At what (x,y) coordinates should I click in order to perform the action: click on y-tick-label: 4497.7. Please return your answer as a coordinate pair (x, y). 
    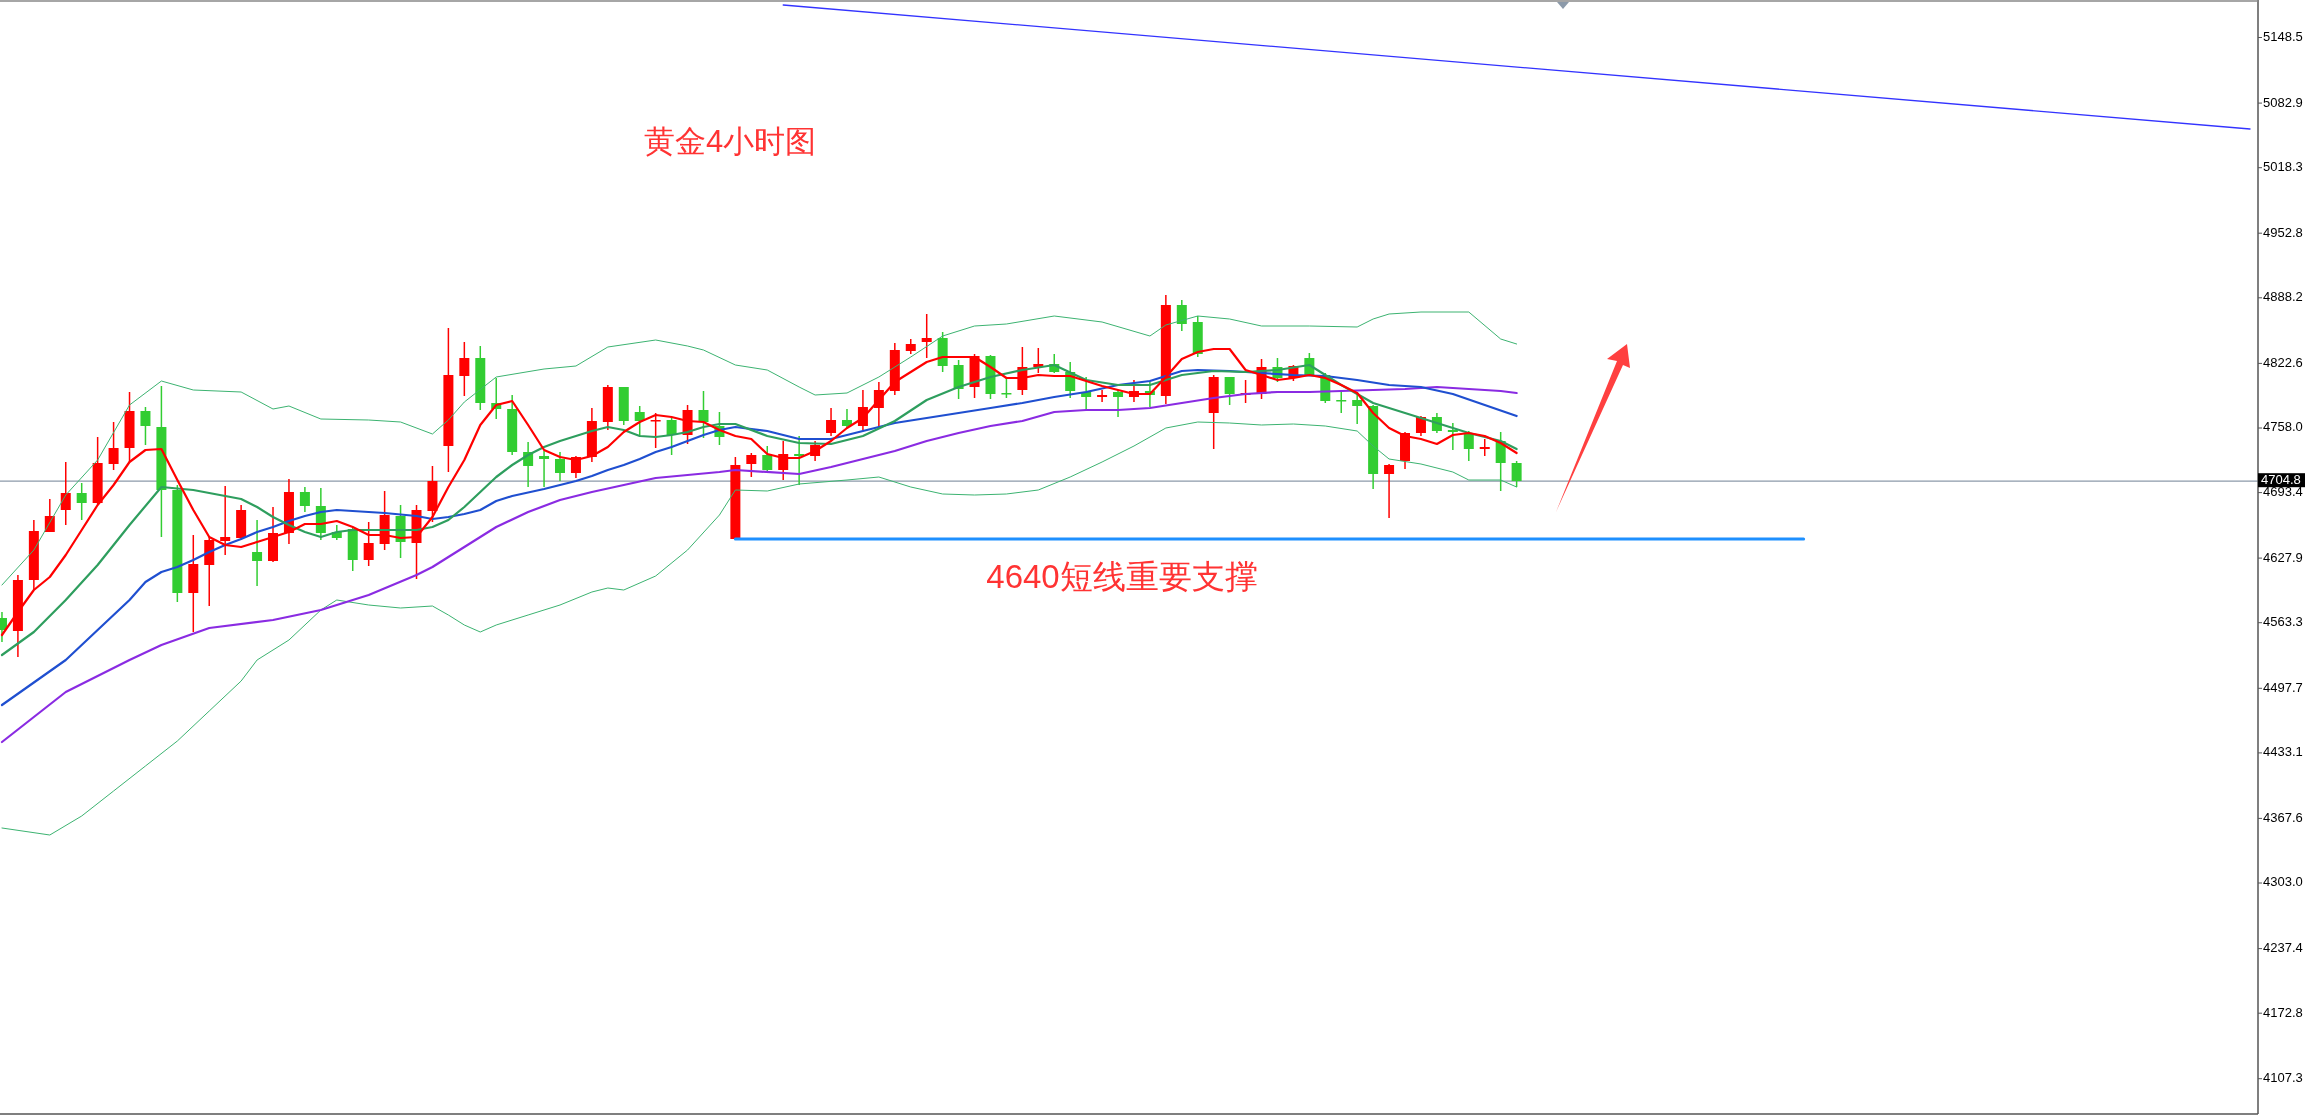
    Looking at the image, I should click on (2283, 687).